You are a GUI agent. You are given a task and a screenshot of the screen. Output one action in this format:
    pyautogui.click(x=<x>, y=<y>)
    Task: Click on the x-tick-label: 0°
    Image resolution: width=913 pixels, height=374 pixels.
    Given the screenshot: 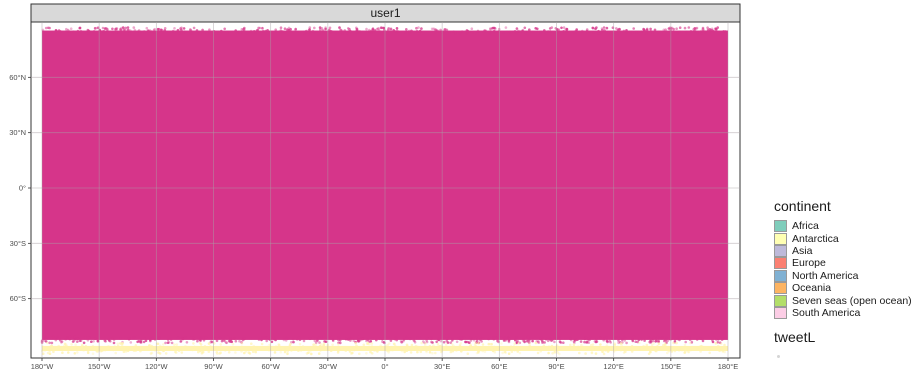 What is the action you would take?
    pyautogui.click(x=384, y=366)
    